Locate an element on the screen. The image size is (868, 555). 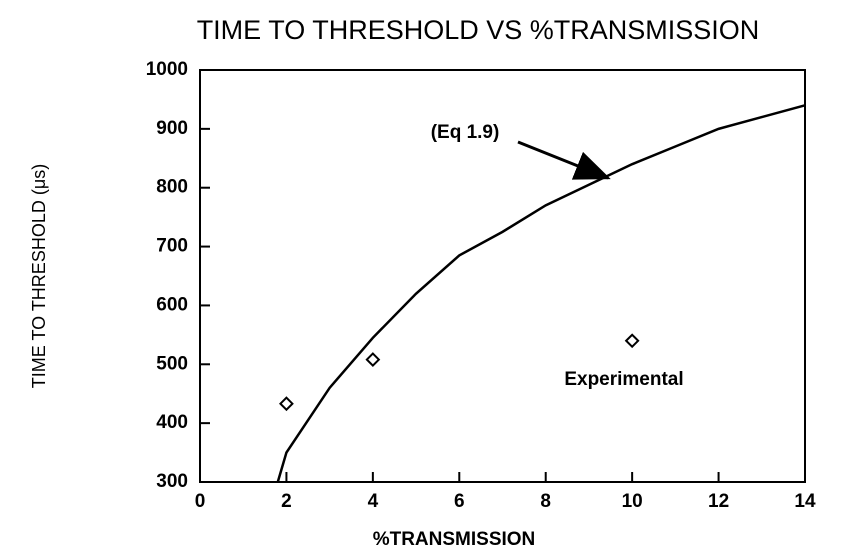
x-tick-label: 12 is located at coordinates (718, 501).